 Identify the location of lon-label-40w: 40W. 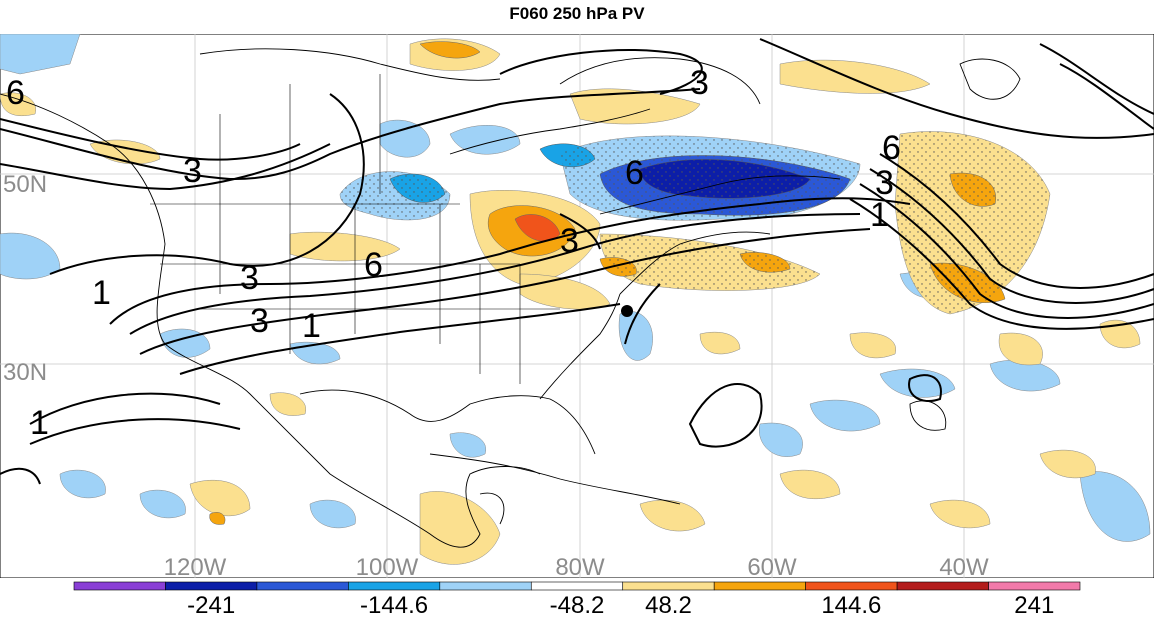
(964, 566).